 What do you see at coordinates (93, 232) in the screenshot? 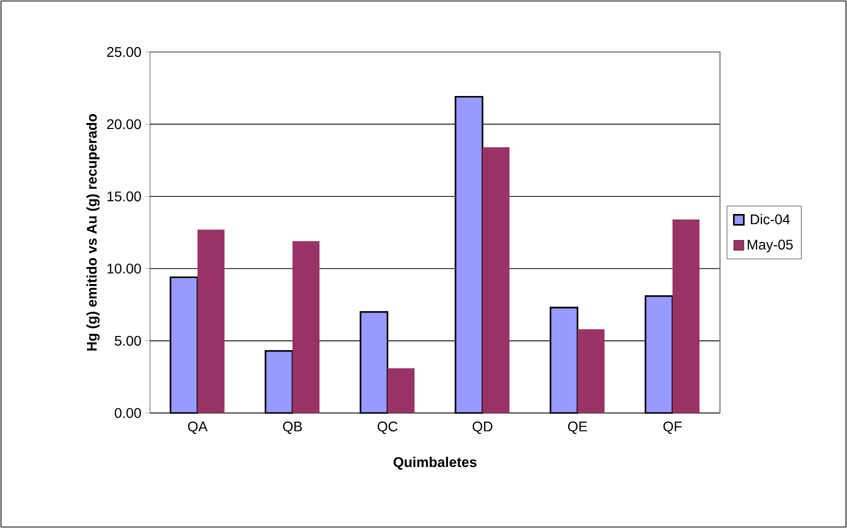
I see `y-axis-title: Hg (g) emitido vs Au (g) recuperado` at bounding box center [93, 232].